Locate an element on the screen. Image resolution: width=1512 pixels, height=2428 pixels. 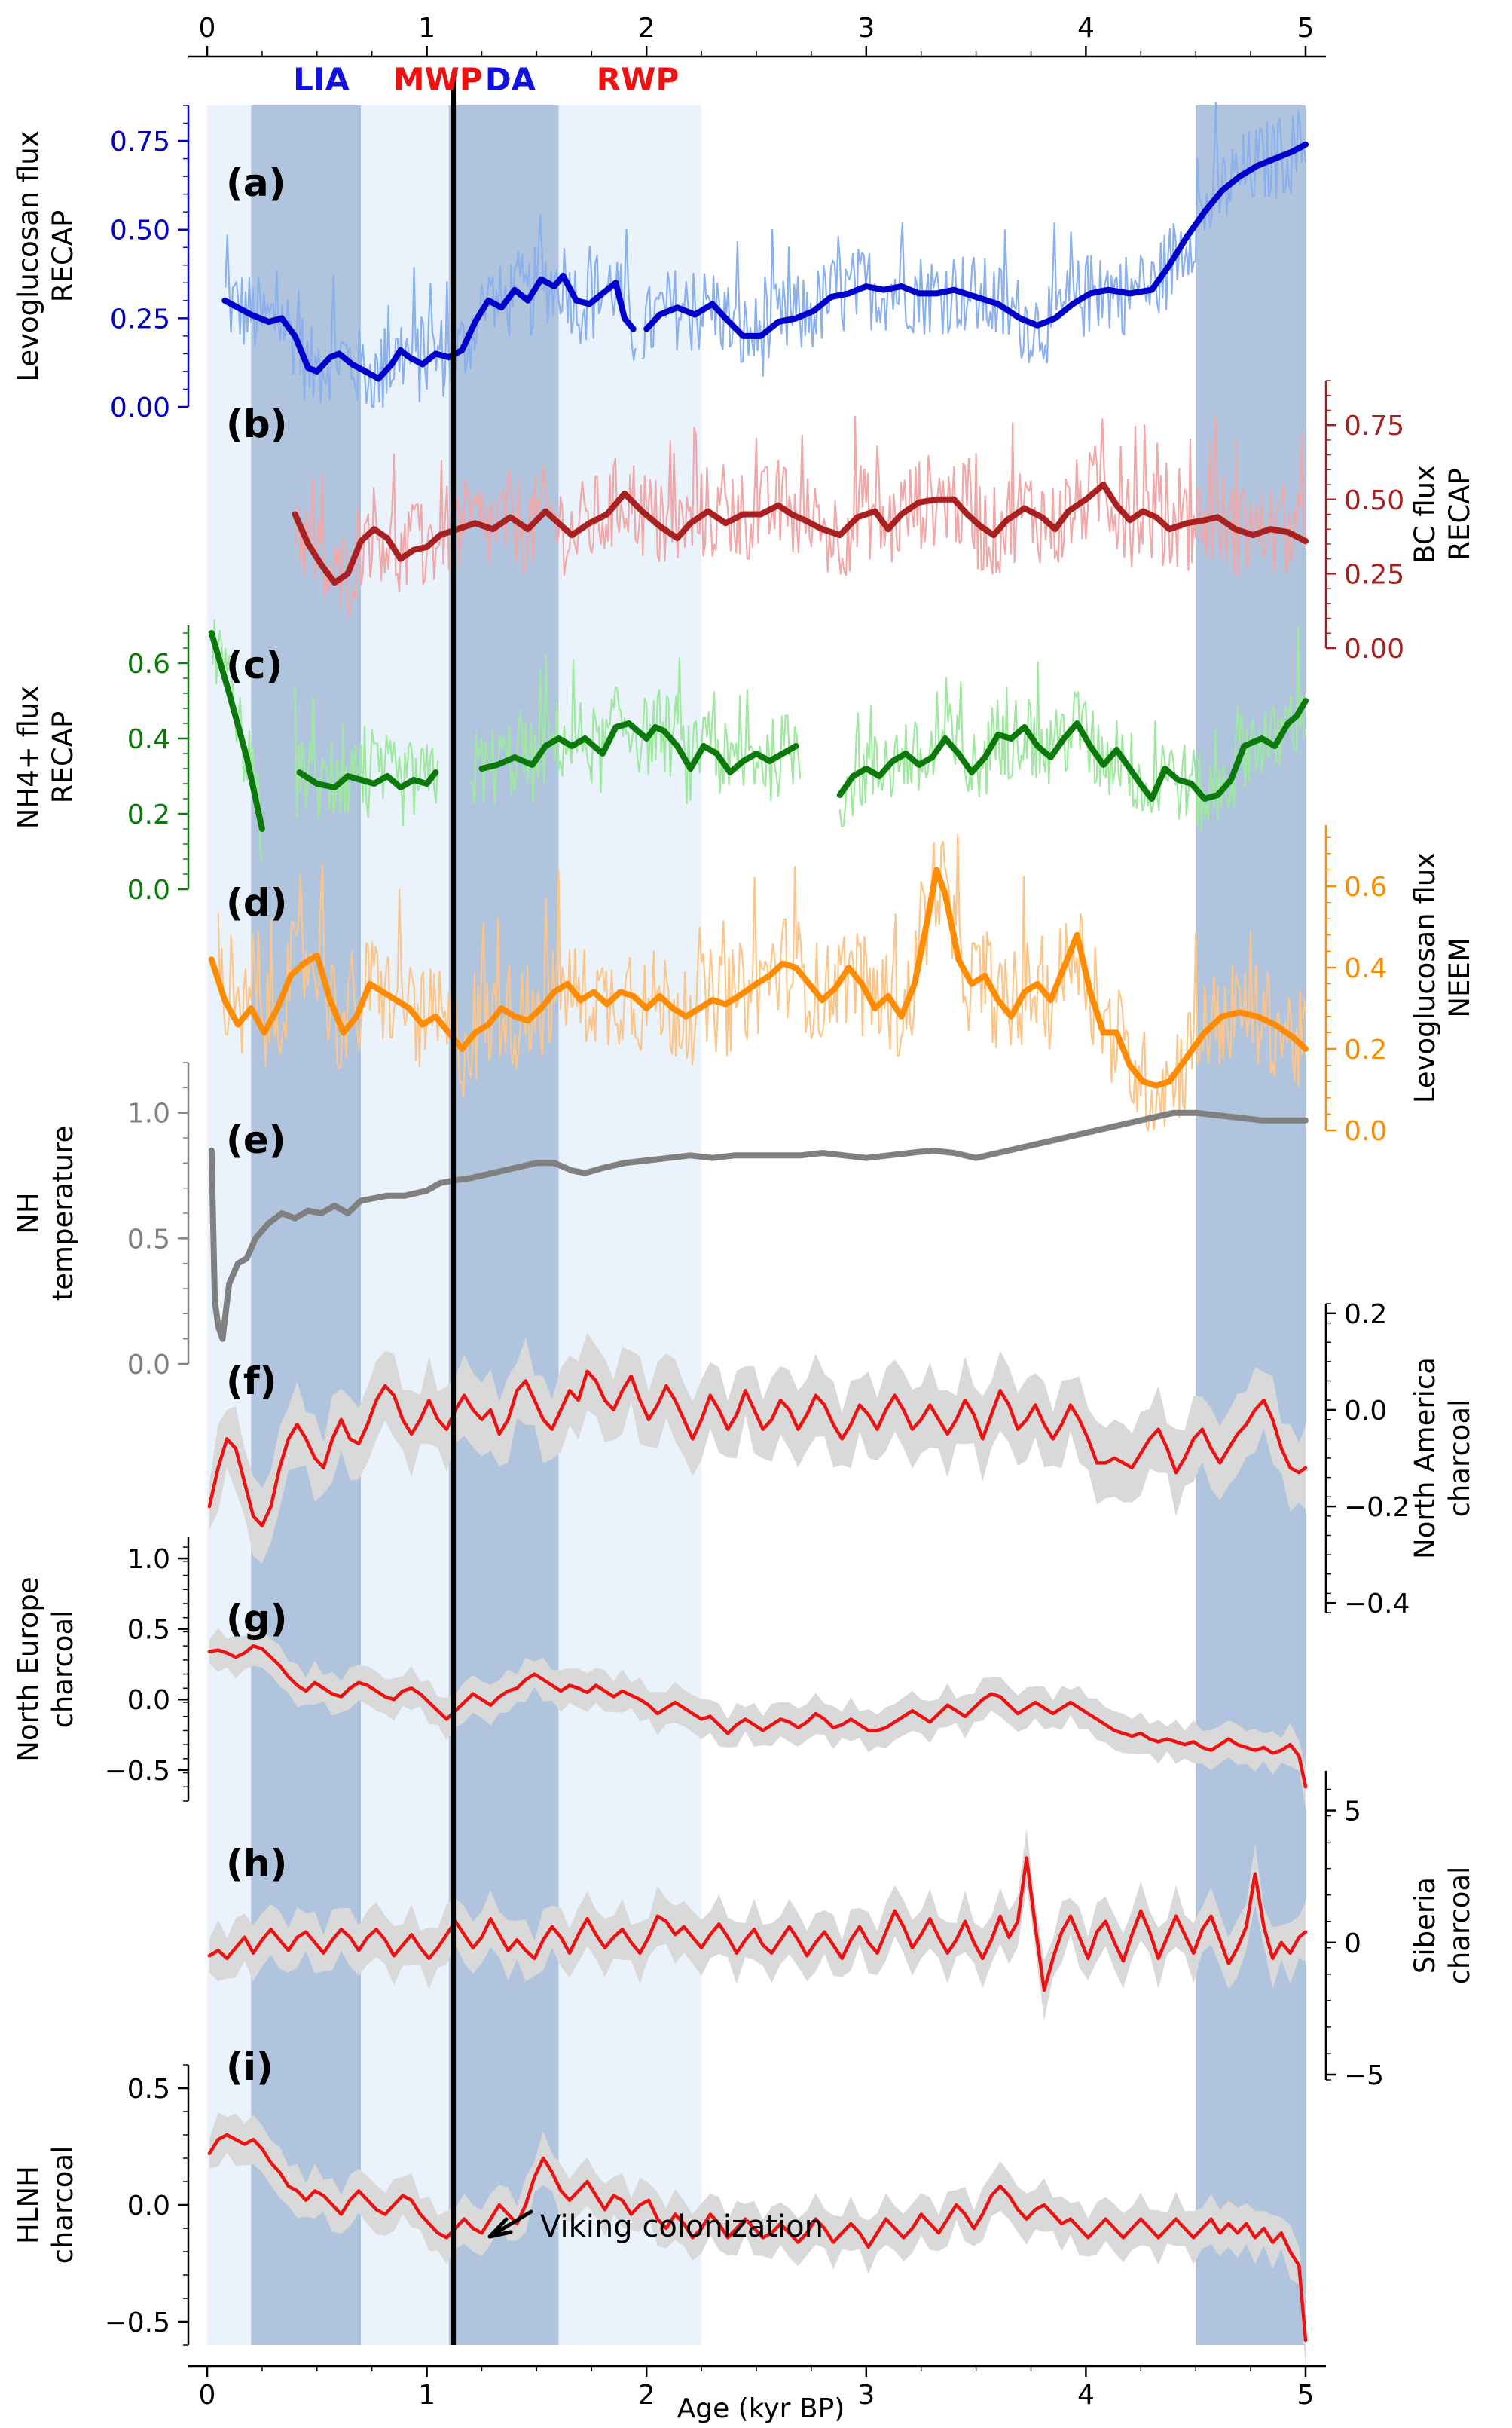
y-axis-label-c: NH4+ flux is located at coordinates (28, 757).